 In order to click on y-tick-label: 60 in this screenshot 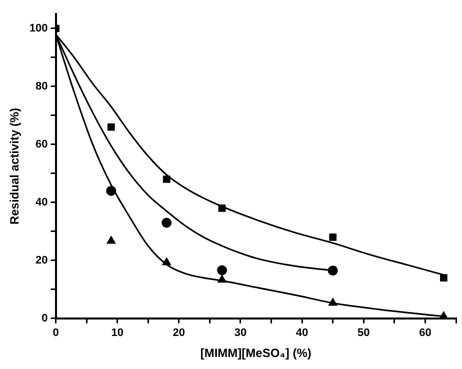, I will do `click(42, 144)`.